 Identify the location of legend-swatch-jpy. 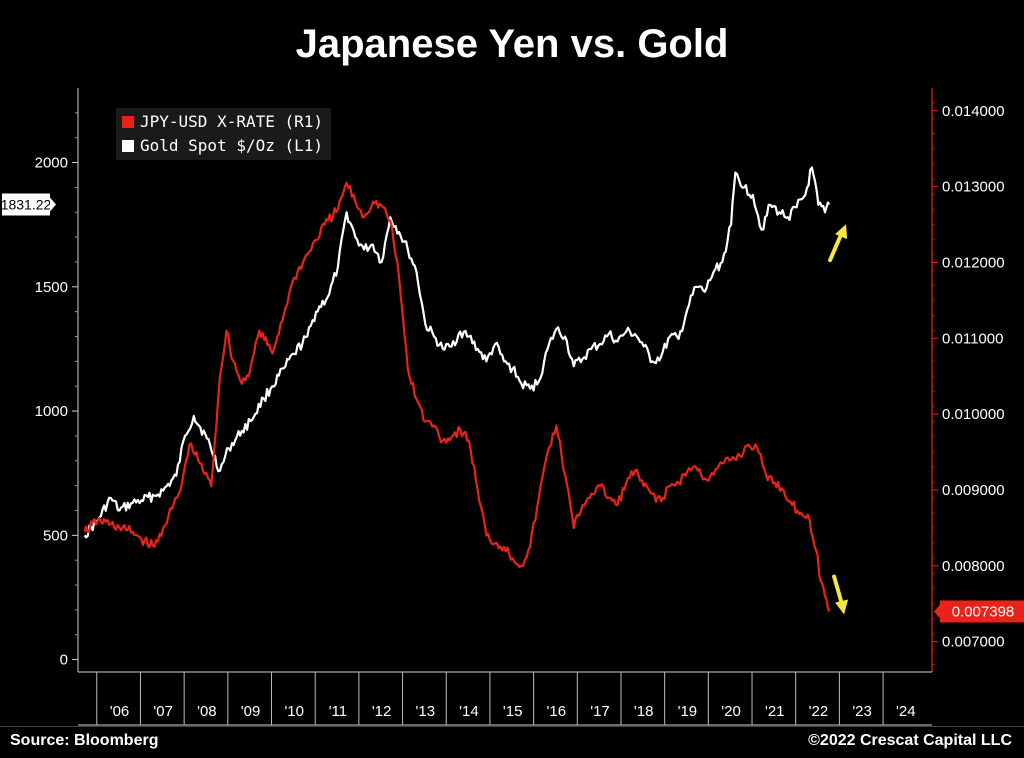
(128, 122).